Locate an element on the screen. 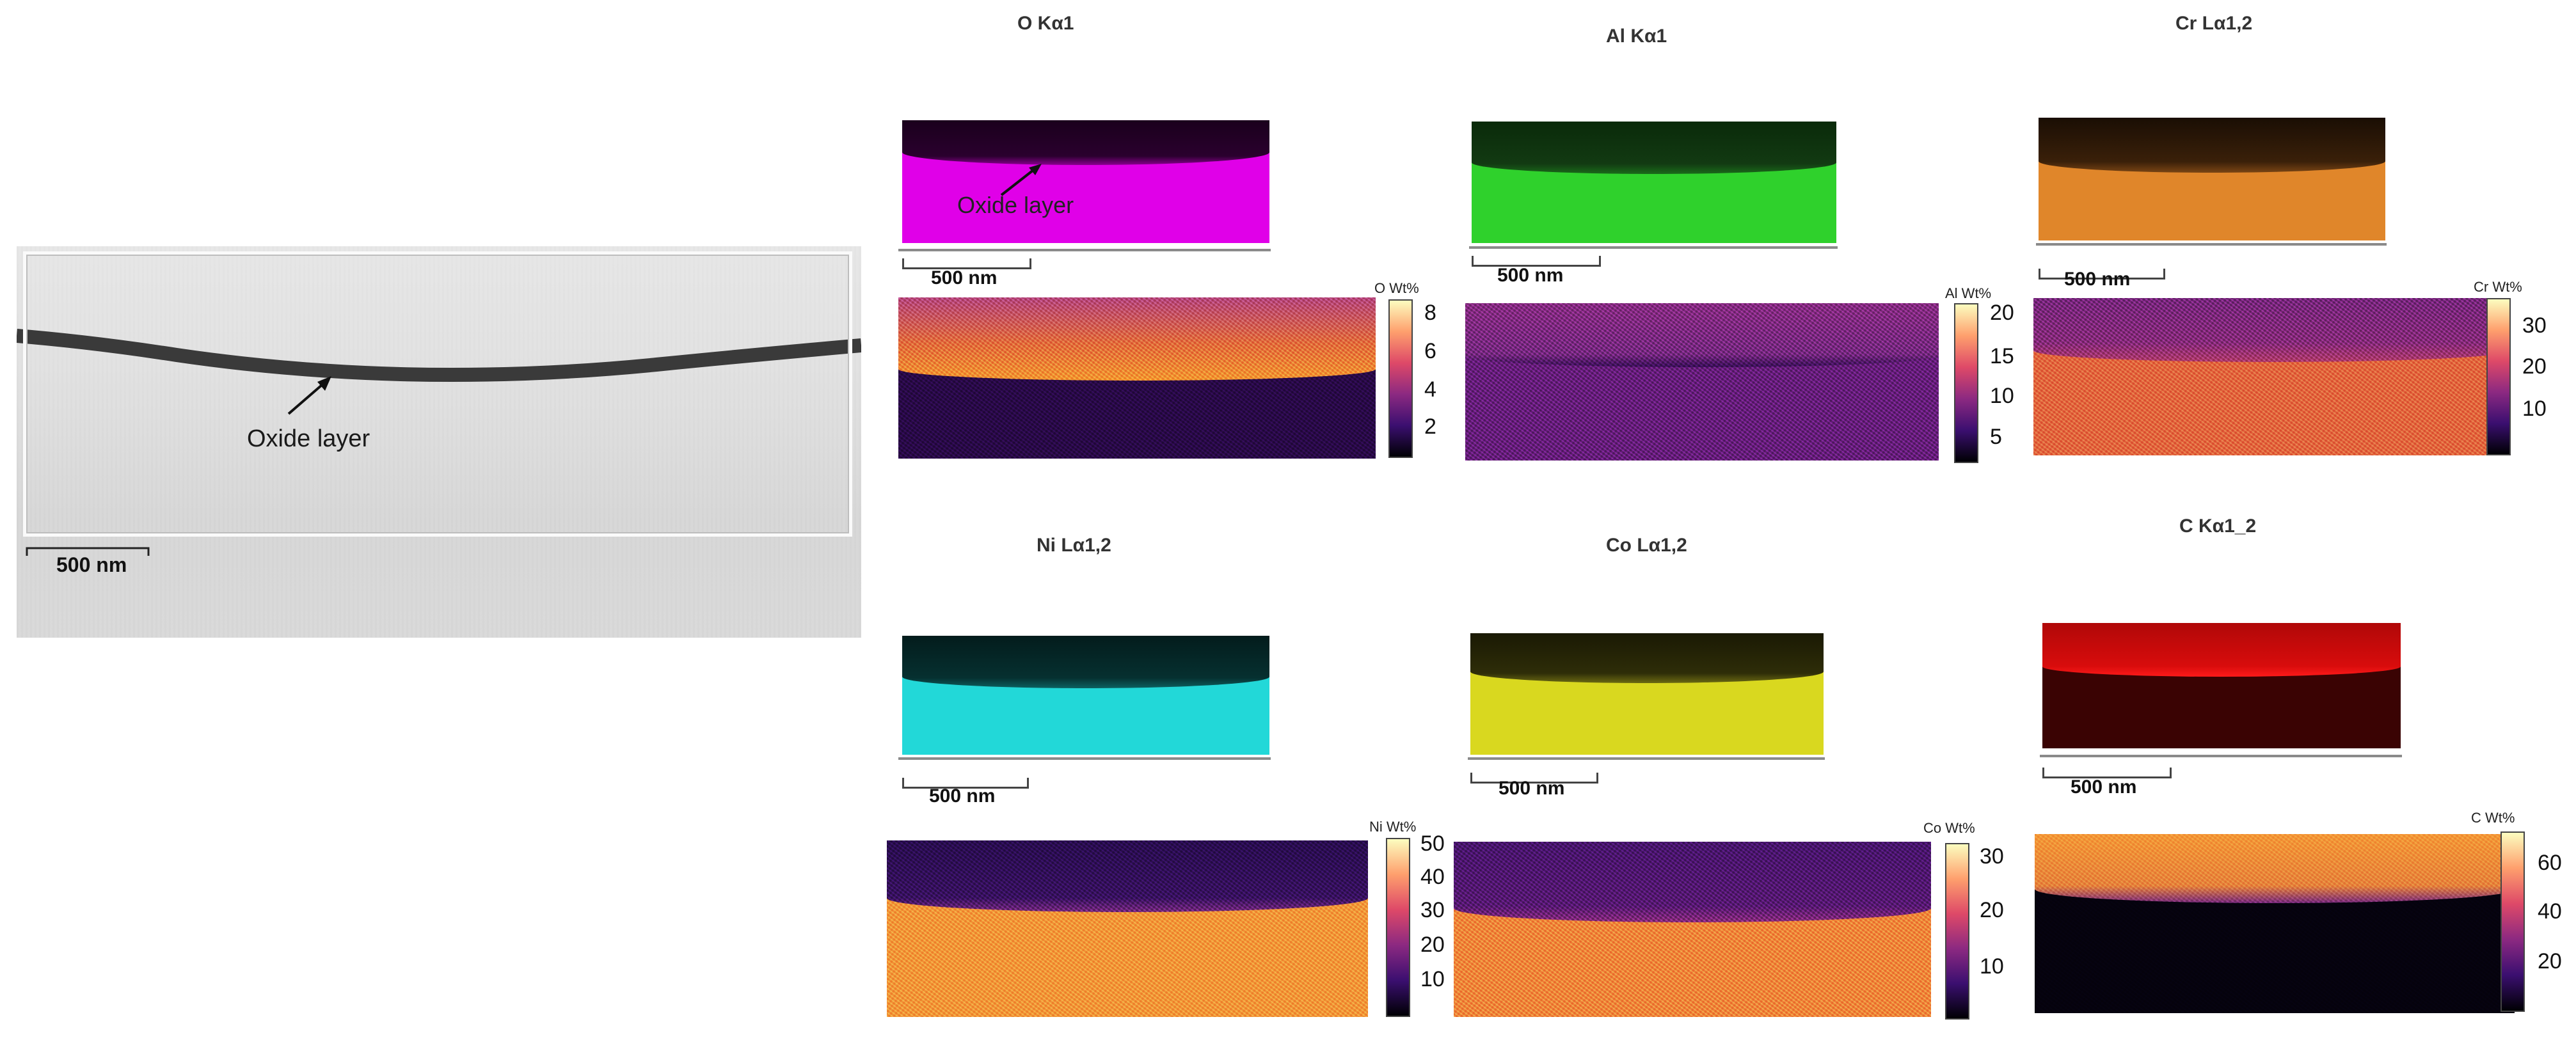  cbar-al-tick: 5 is located at coordinates (1996, 437).